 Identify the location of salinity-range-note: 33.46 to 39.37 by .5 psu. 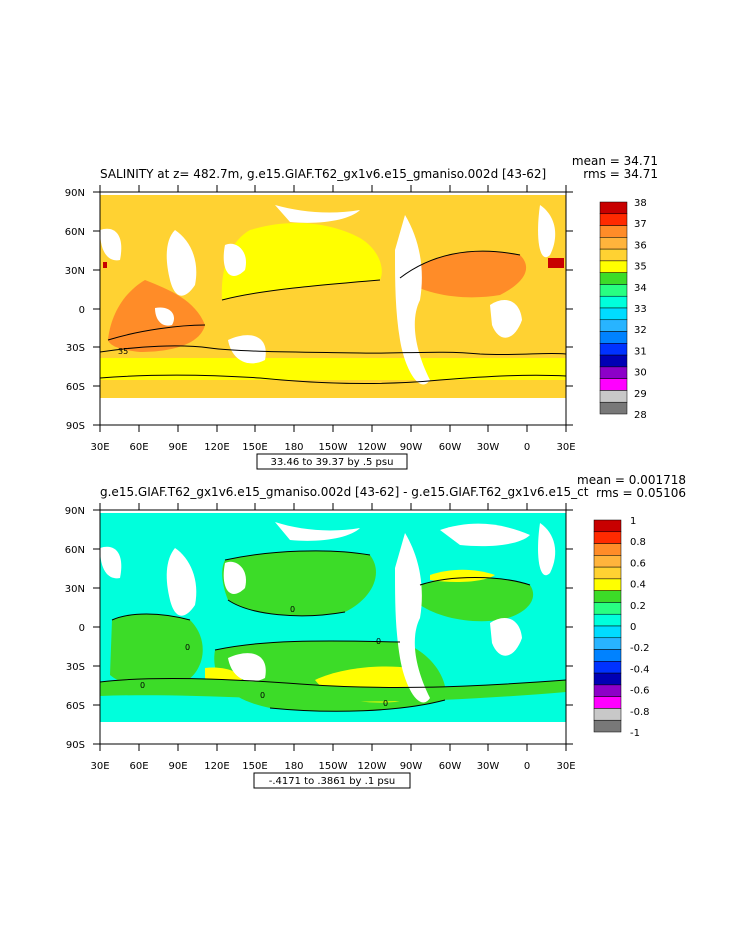
(332, 462).